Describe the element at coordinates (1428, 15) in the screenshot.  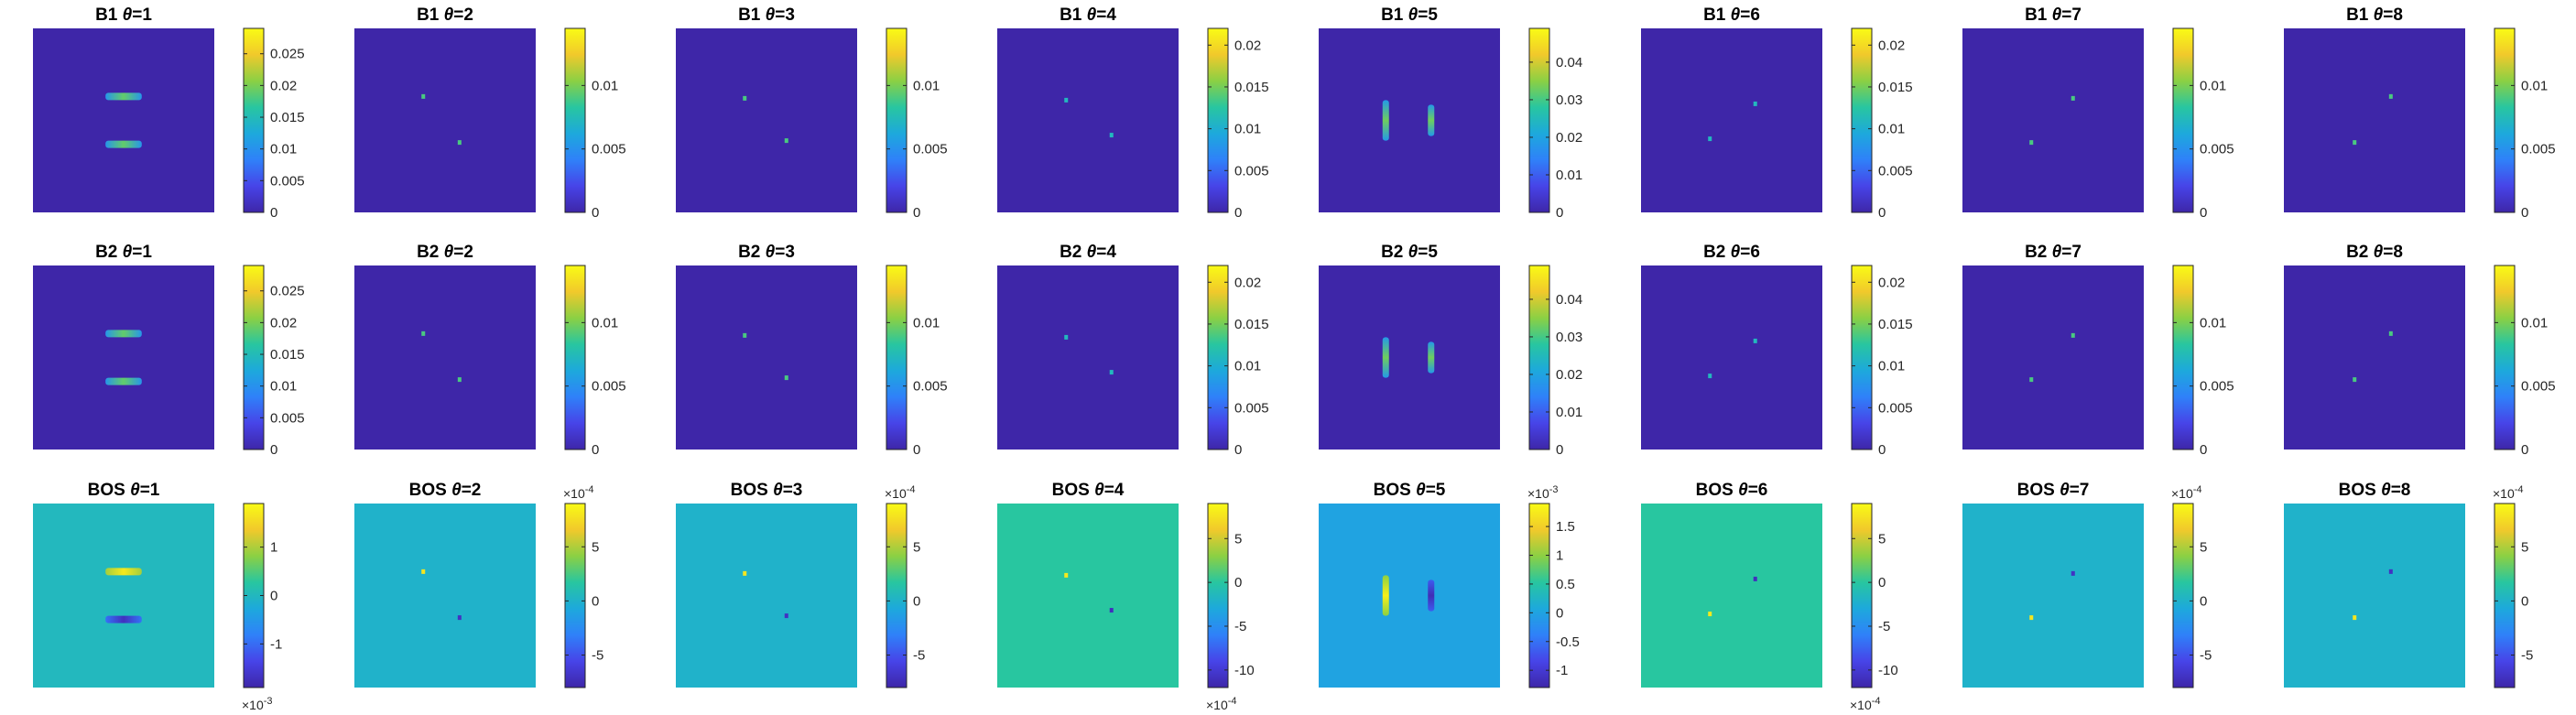
I see `title-suffix: =5` at that location.